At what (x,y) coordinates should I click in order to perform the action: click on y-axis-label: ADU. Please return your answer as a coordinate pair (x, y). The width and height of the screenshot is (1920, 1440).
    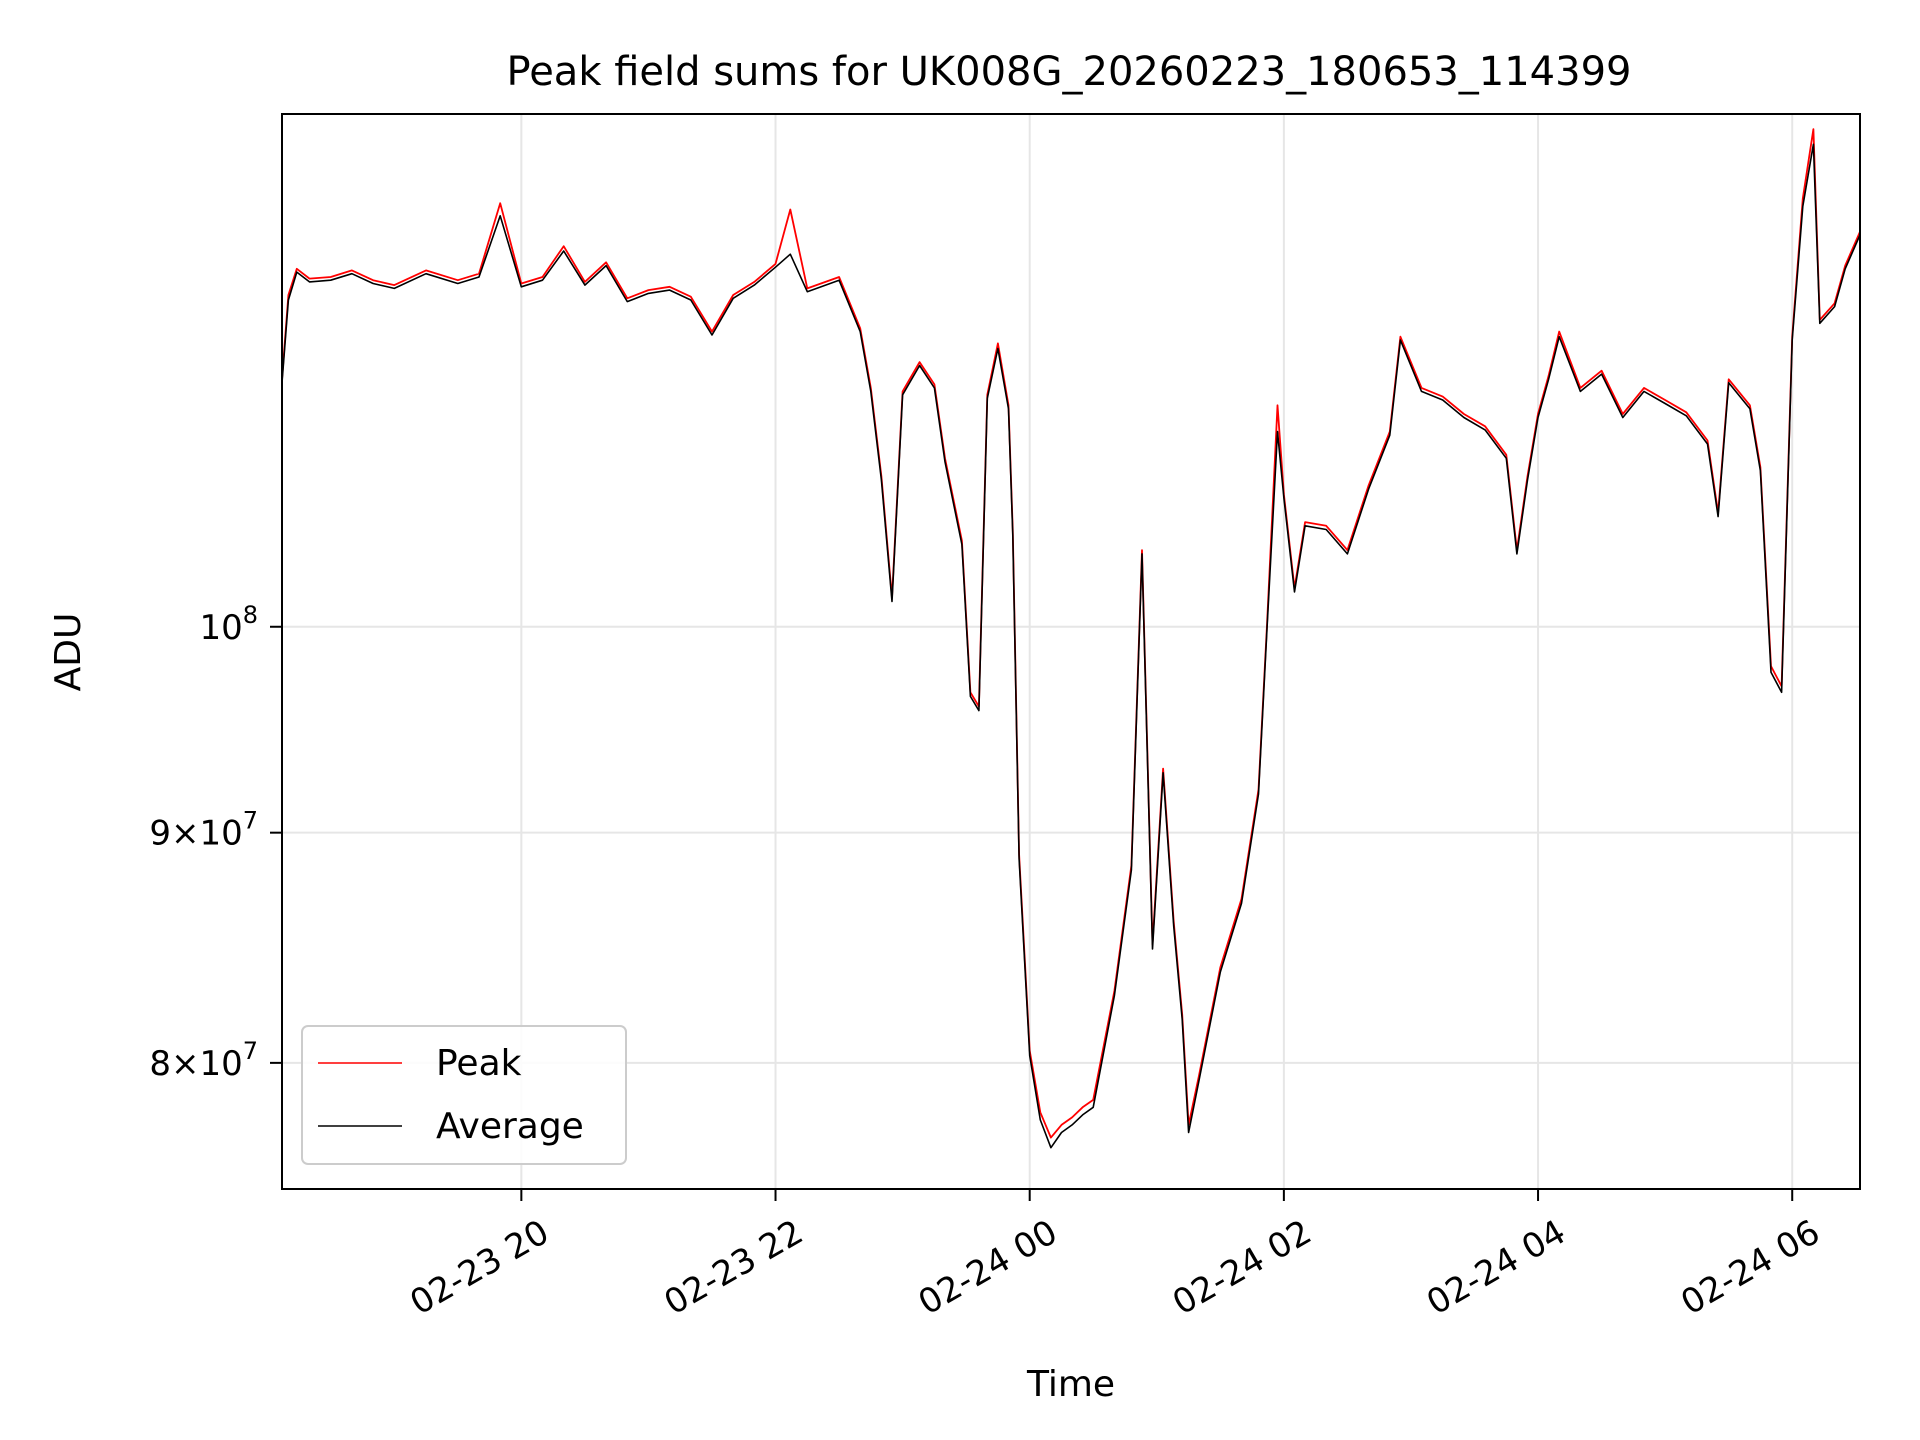
    Looking at the image, I should click on (68, 652).